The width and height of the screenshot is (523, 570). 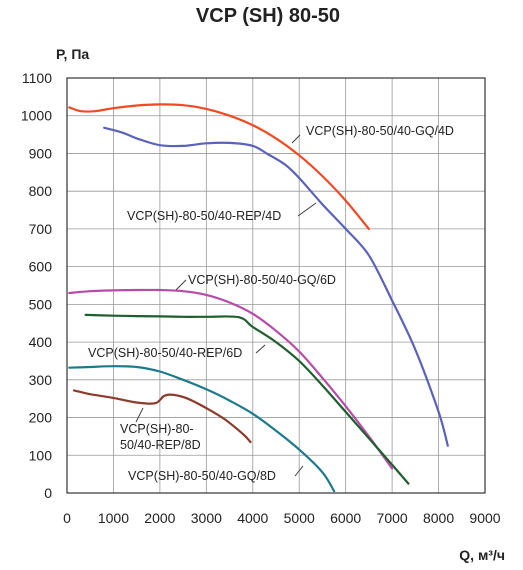 What do you see at coordinates (41, 418) in the screenshot?
I see `y-tick-label: 200` at bounding box center [41, 418].